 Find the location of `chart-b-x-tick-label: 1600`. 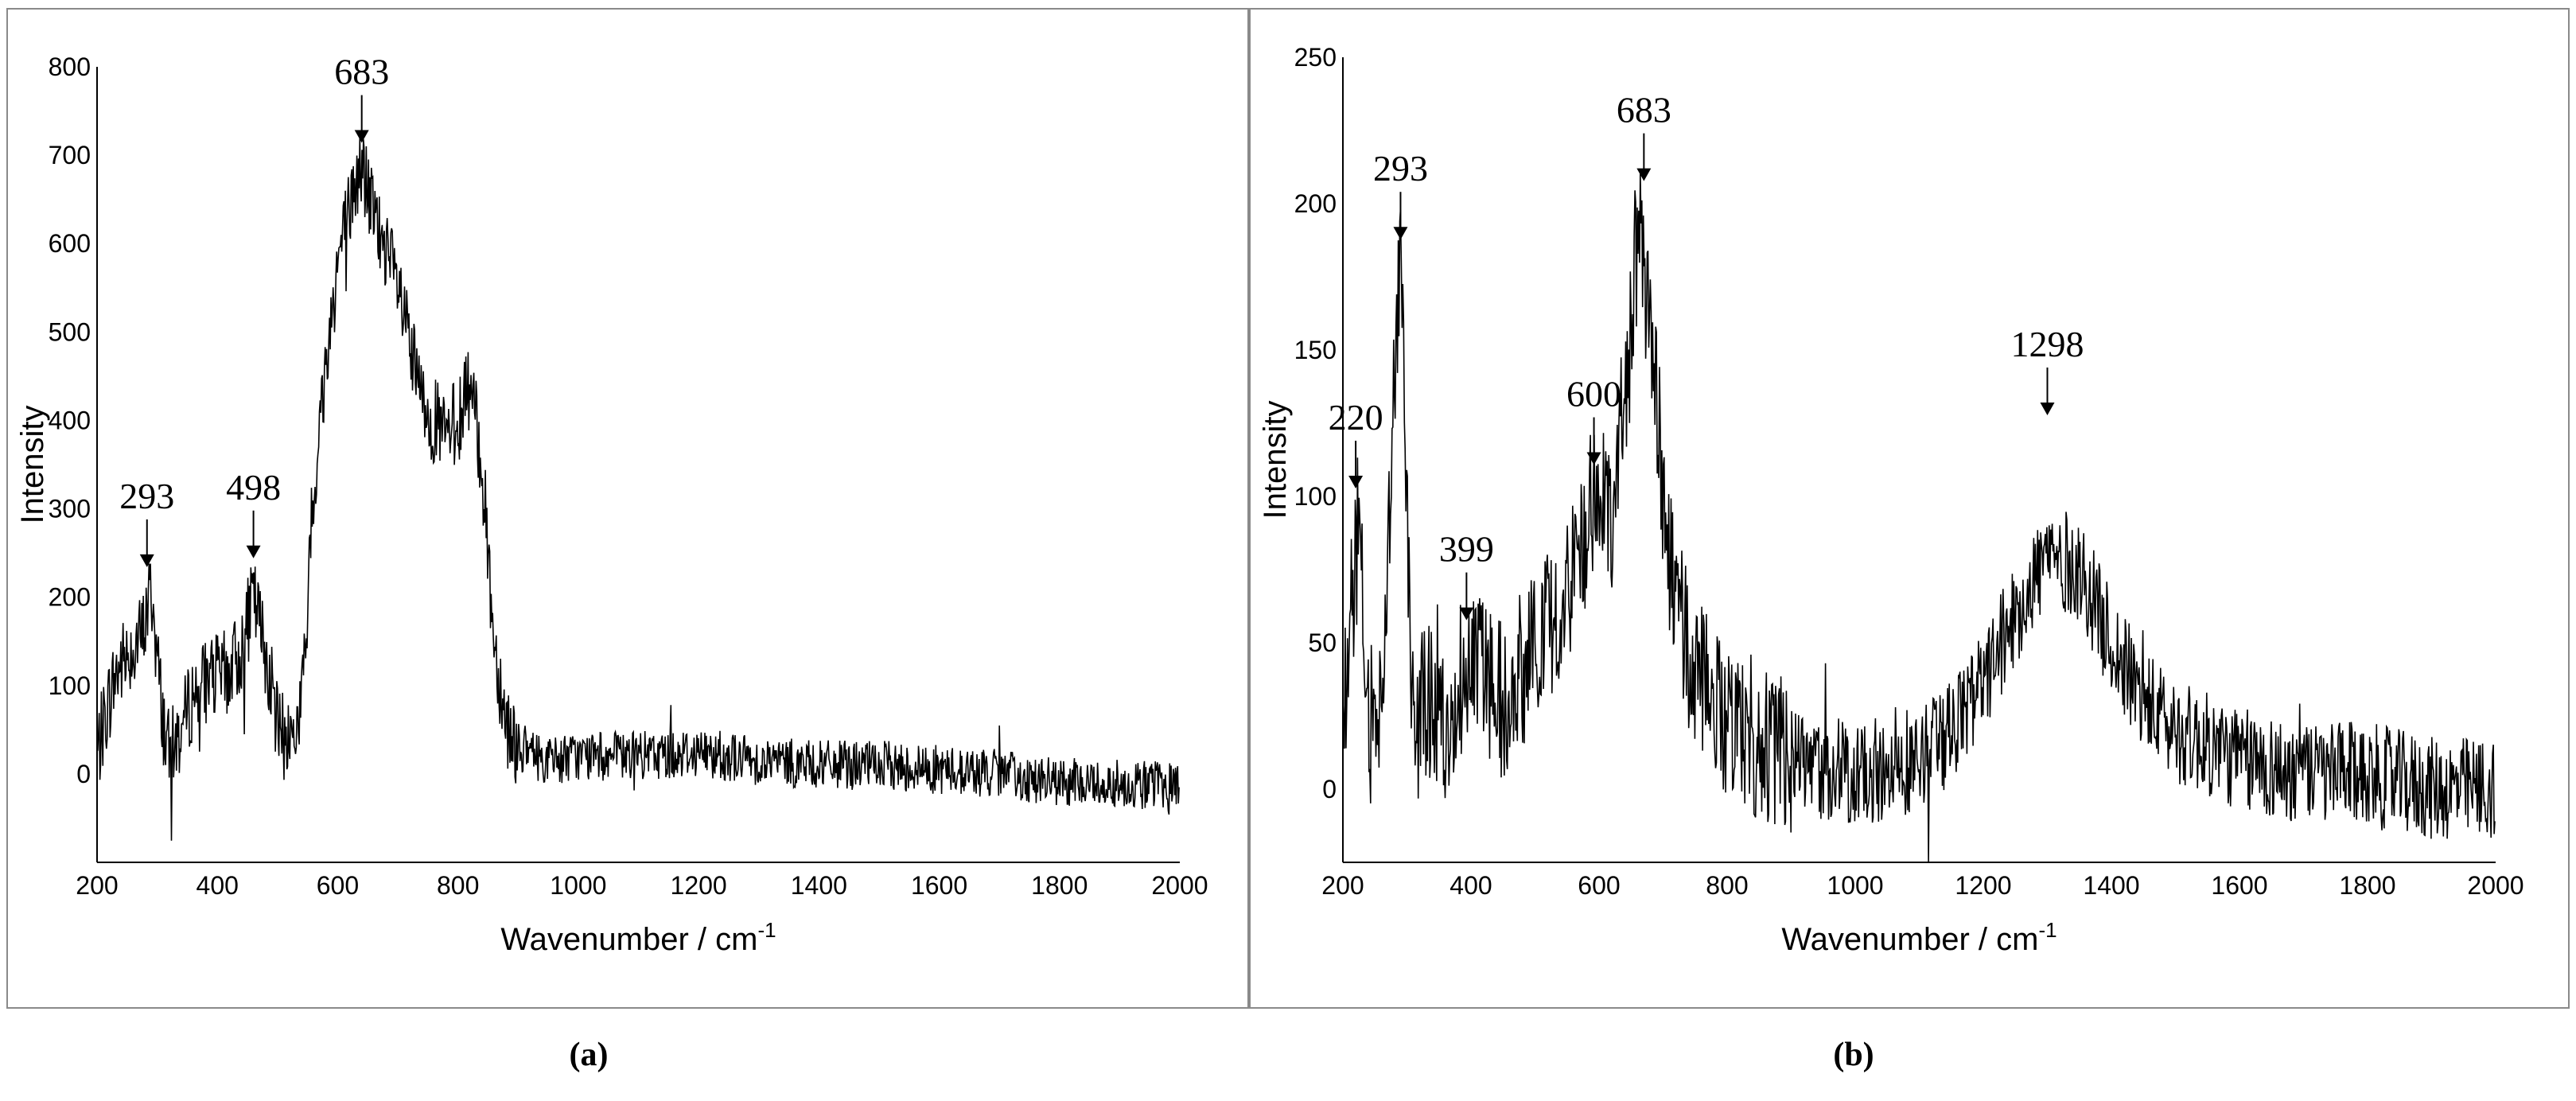

chart-b-x-tick-label: 1600 is located at coordinates (2239, 885).